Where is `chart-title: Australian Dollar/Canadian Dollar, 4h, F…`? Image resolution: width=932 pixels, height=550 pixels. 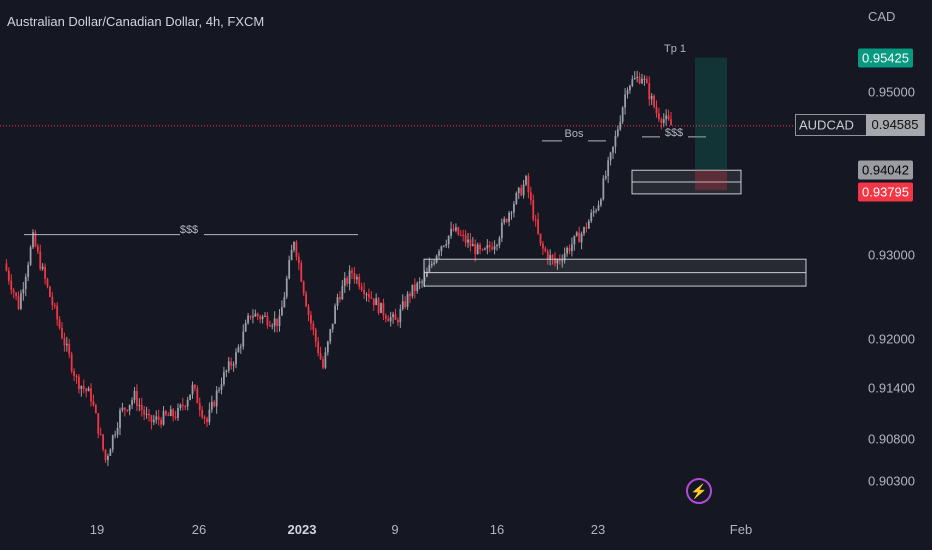 chart-title: Australian Dollar/Canadian Dollar, 4h, F… is located at coordinates (136, 21).